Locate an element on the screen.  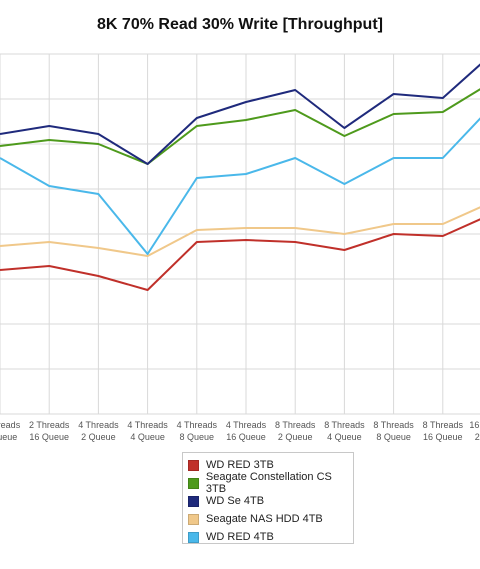
x-tick-label: 8 Threads 8 Queue is located at coordinates (393, 431).